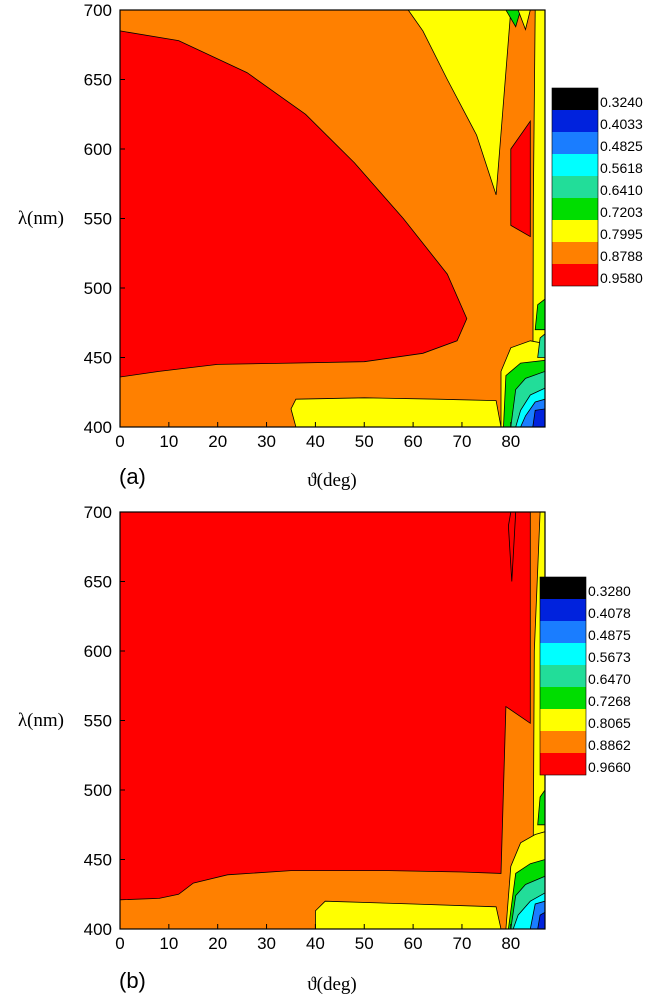  Describe the element at coordinates (609, 701) in the screenshot. I see `colorbar-label: 0.7268` at that location.